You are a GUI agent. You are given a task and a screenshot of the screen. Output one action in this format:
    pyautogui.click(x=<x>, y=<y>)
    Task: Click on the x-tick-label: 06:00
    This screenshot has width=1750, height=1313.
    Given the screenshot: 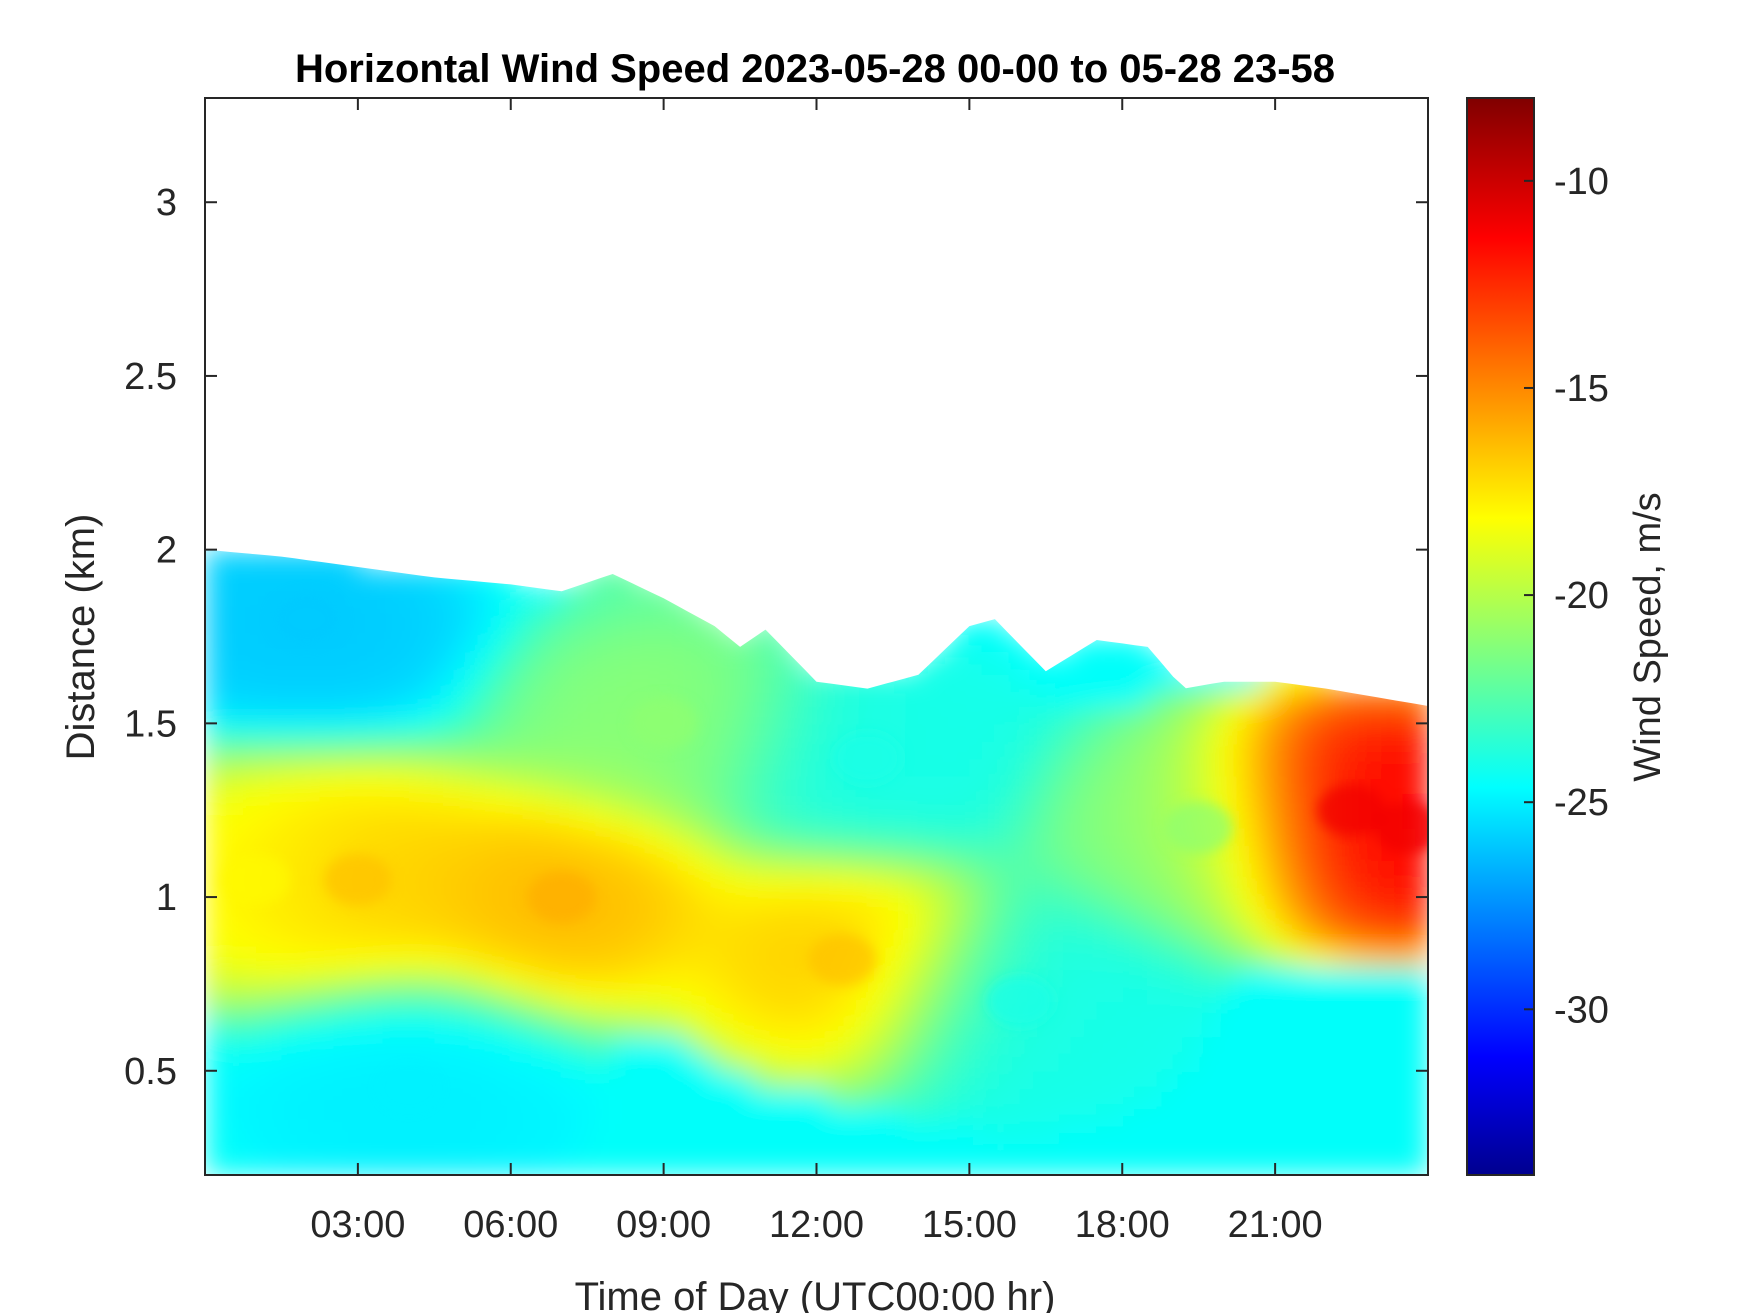 What is the action you would take?
    pyautogui.click(x=510, y=1225)
    